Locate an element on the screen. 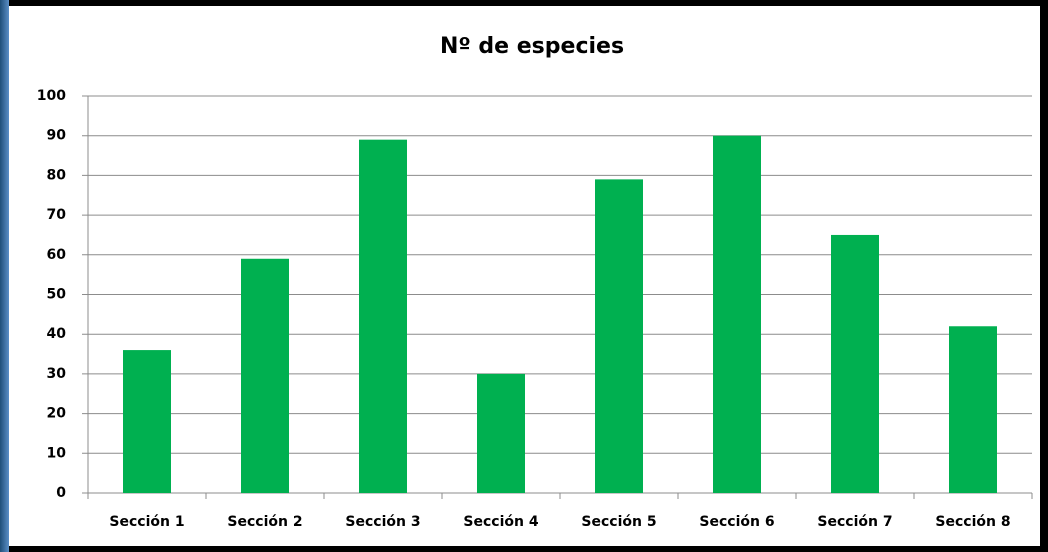  y-tick-label: 90 is located at coordinates (57, 136).